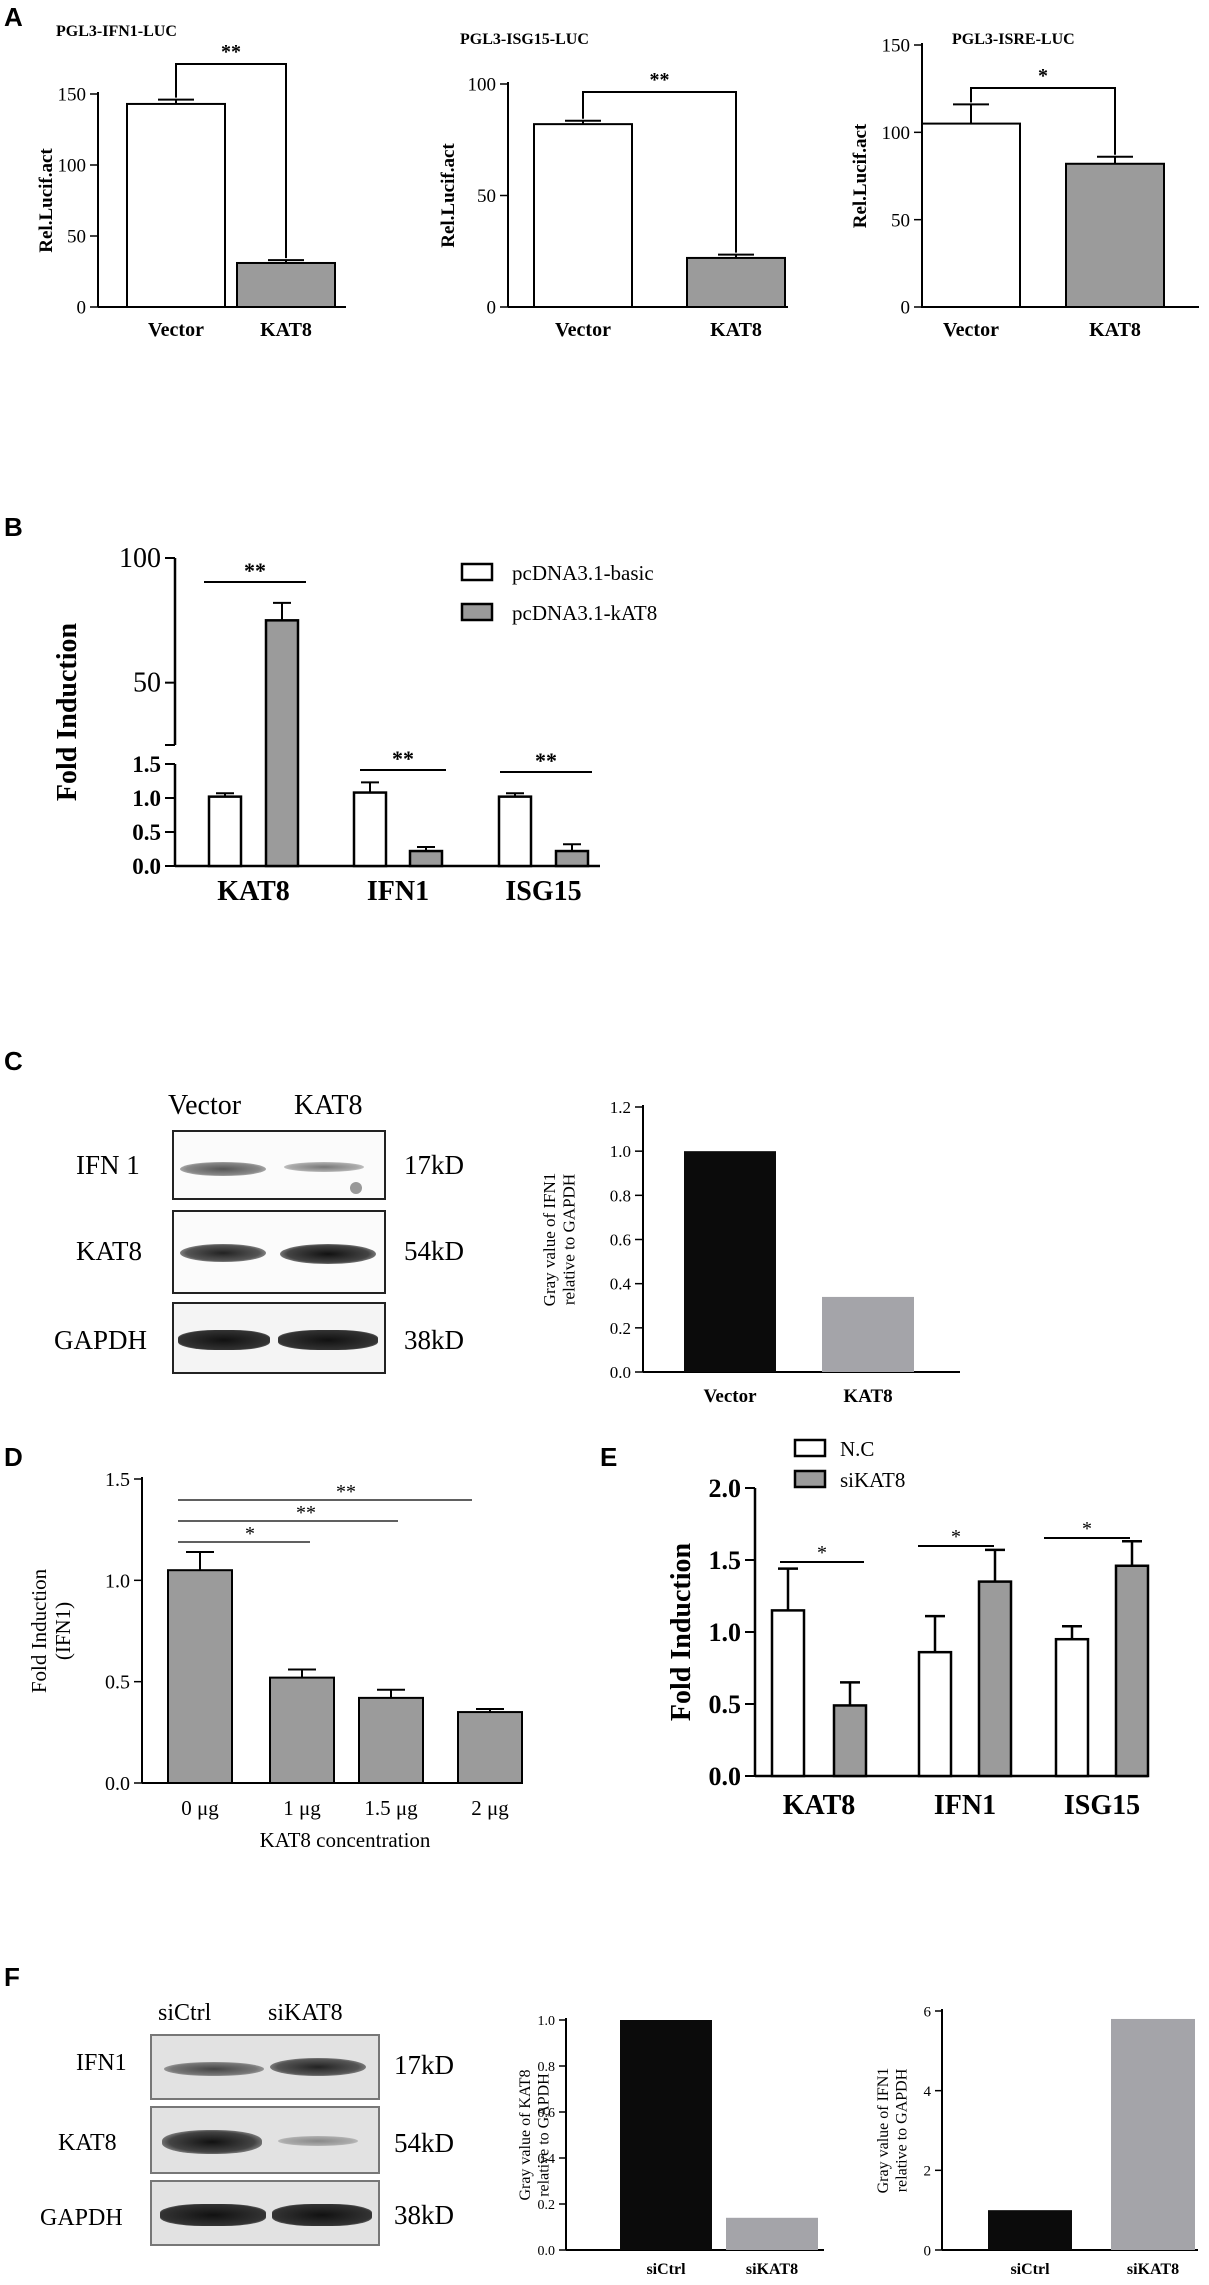 The width and height of the screenshot is (1209, 2285). What do you see at coordinates (547, 2021) in the screenshot?
I see `f1-ytick-label: 1.0` at bounding box center [547, 2021].